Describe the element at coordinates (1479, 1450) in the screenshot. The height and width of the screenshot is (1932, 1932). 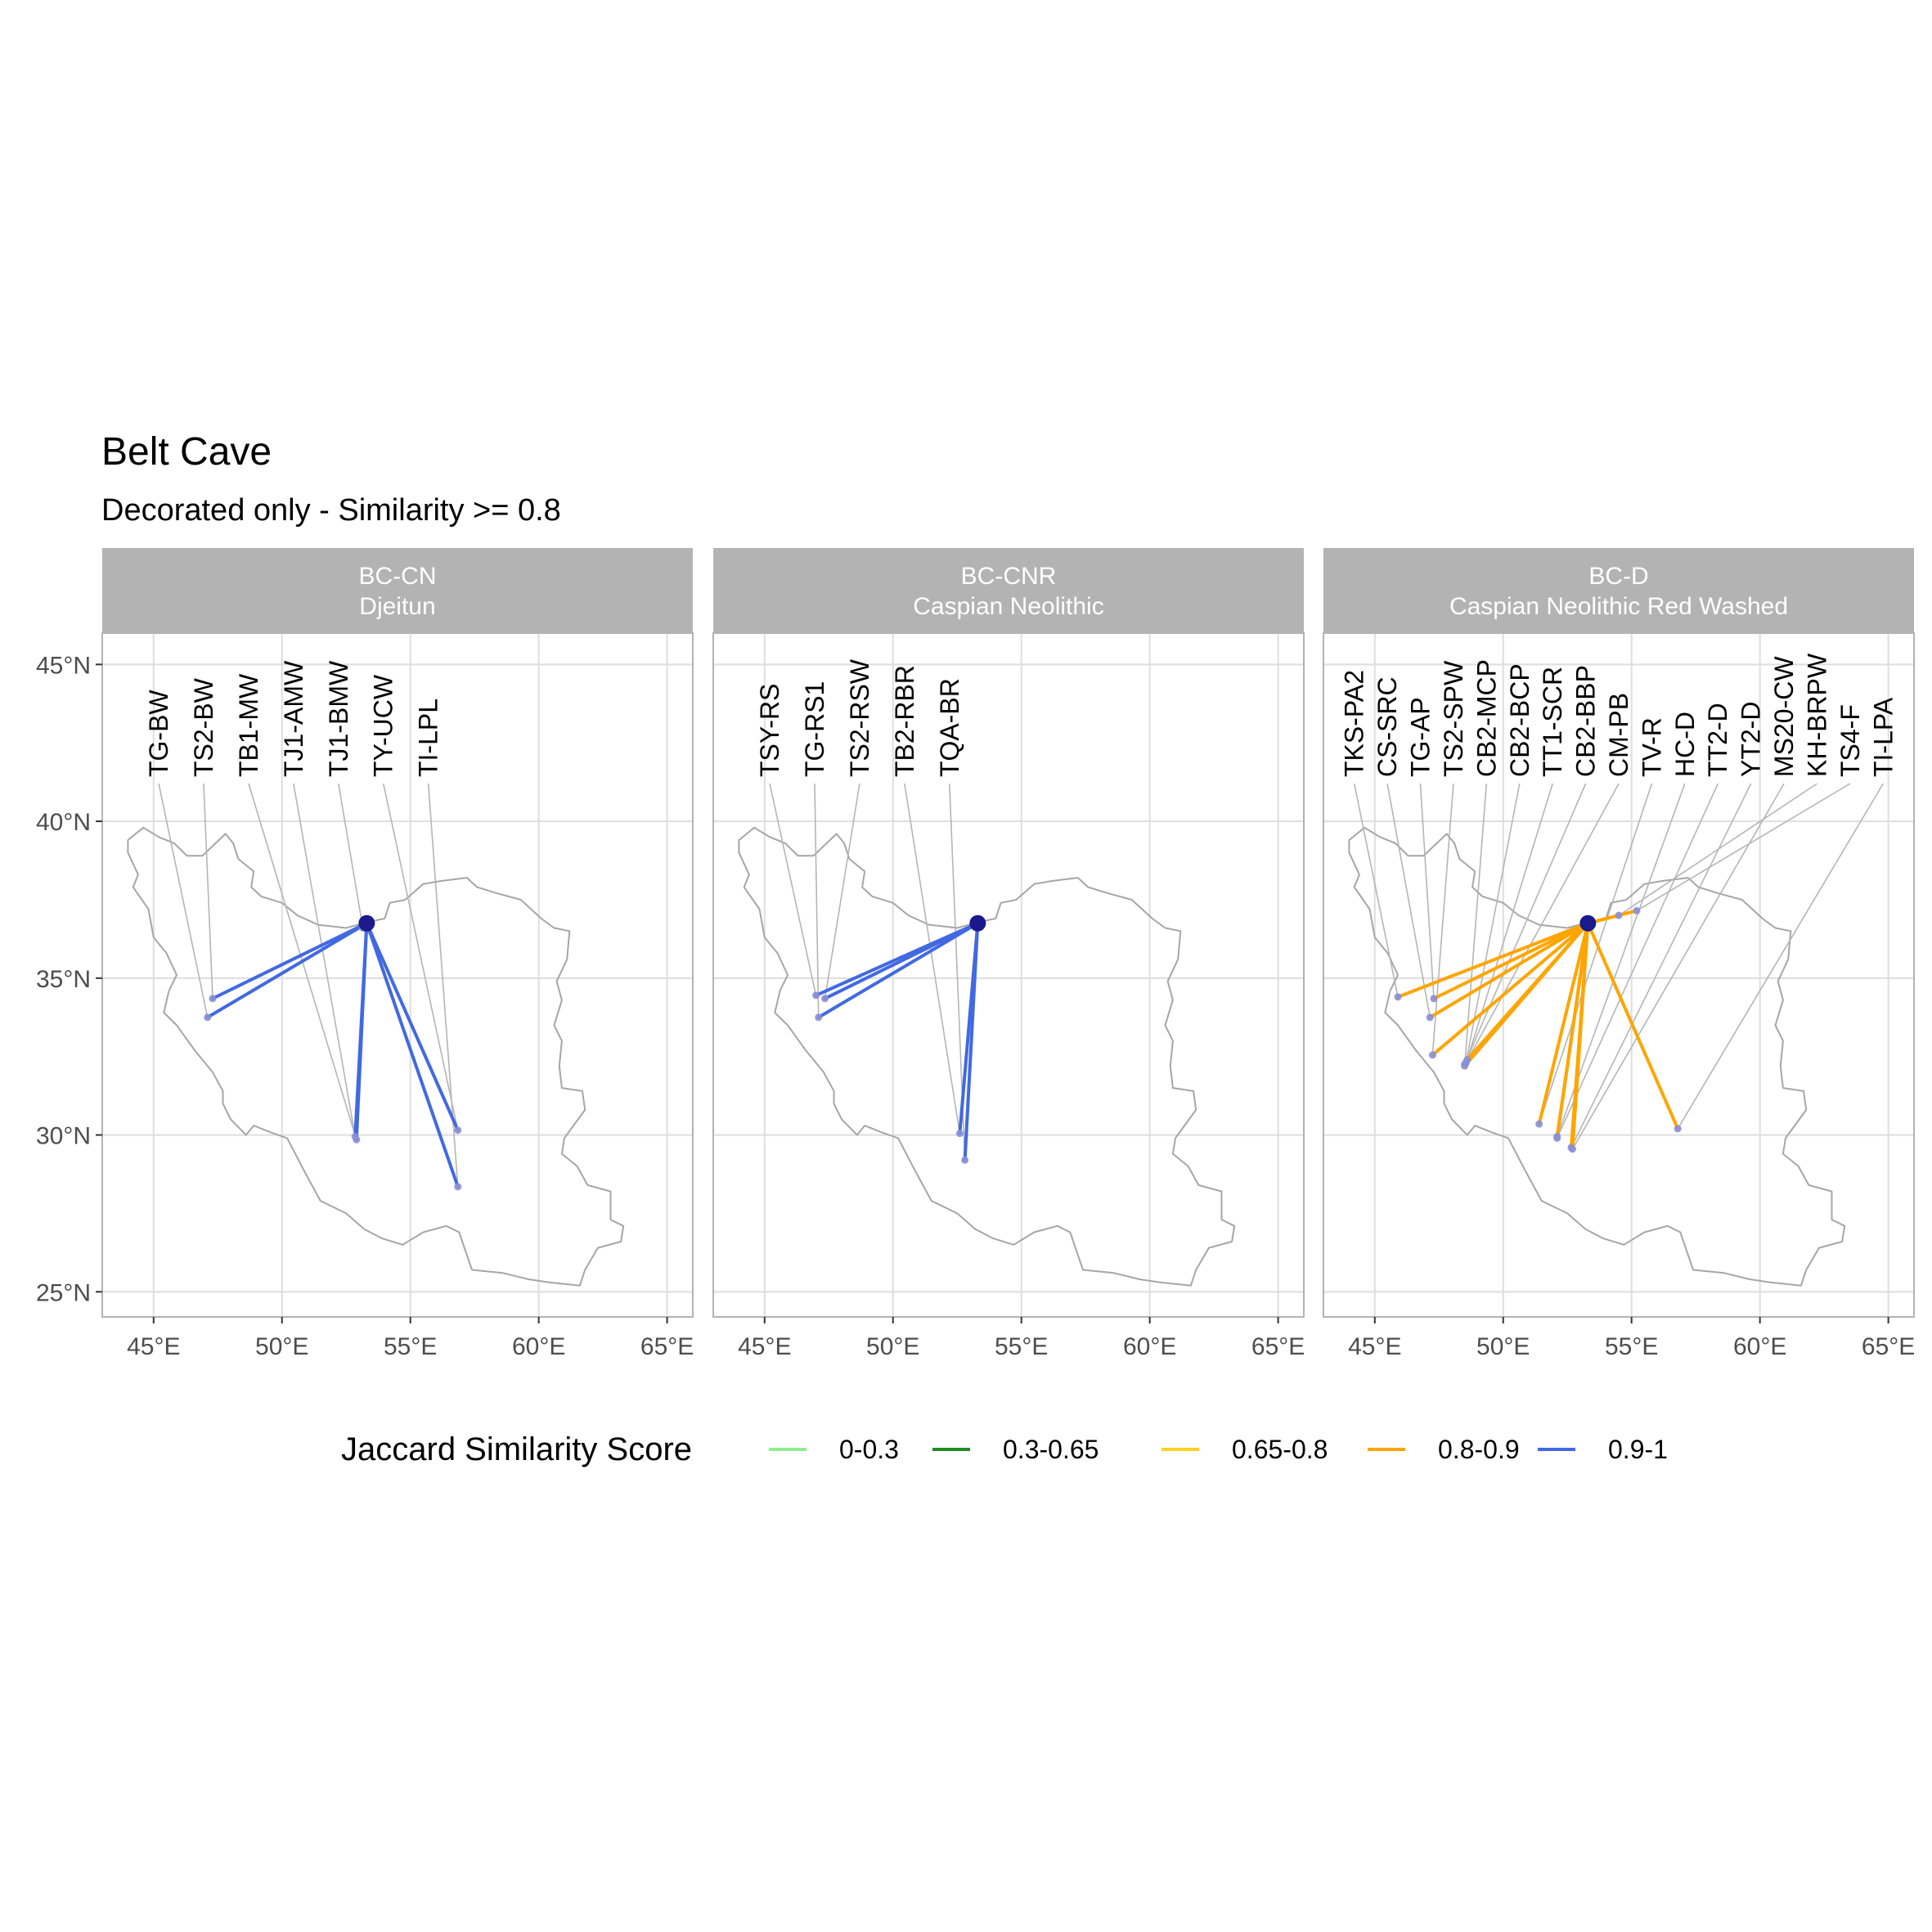
I see `legend-label: 0.8-0.9` at that location.